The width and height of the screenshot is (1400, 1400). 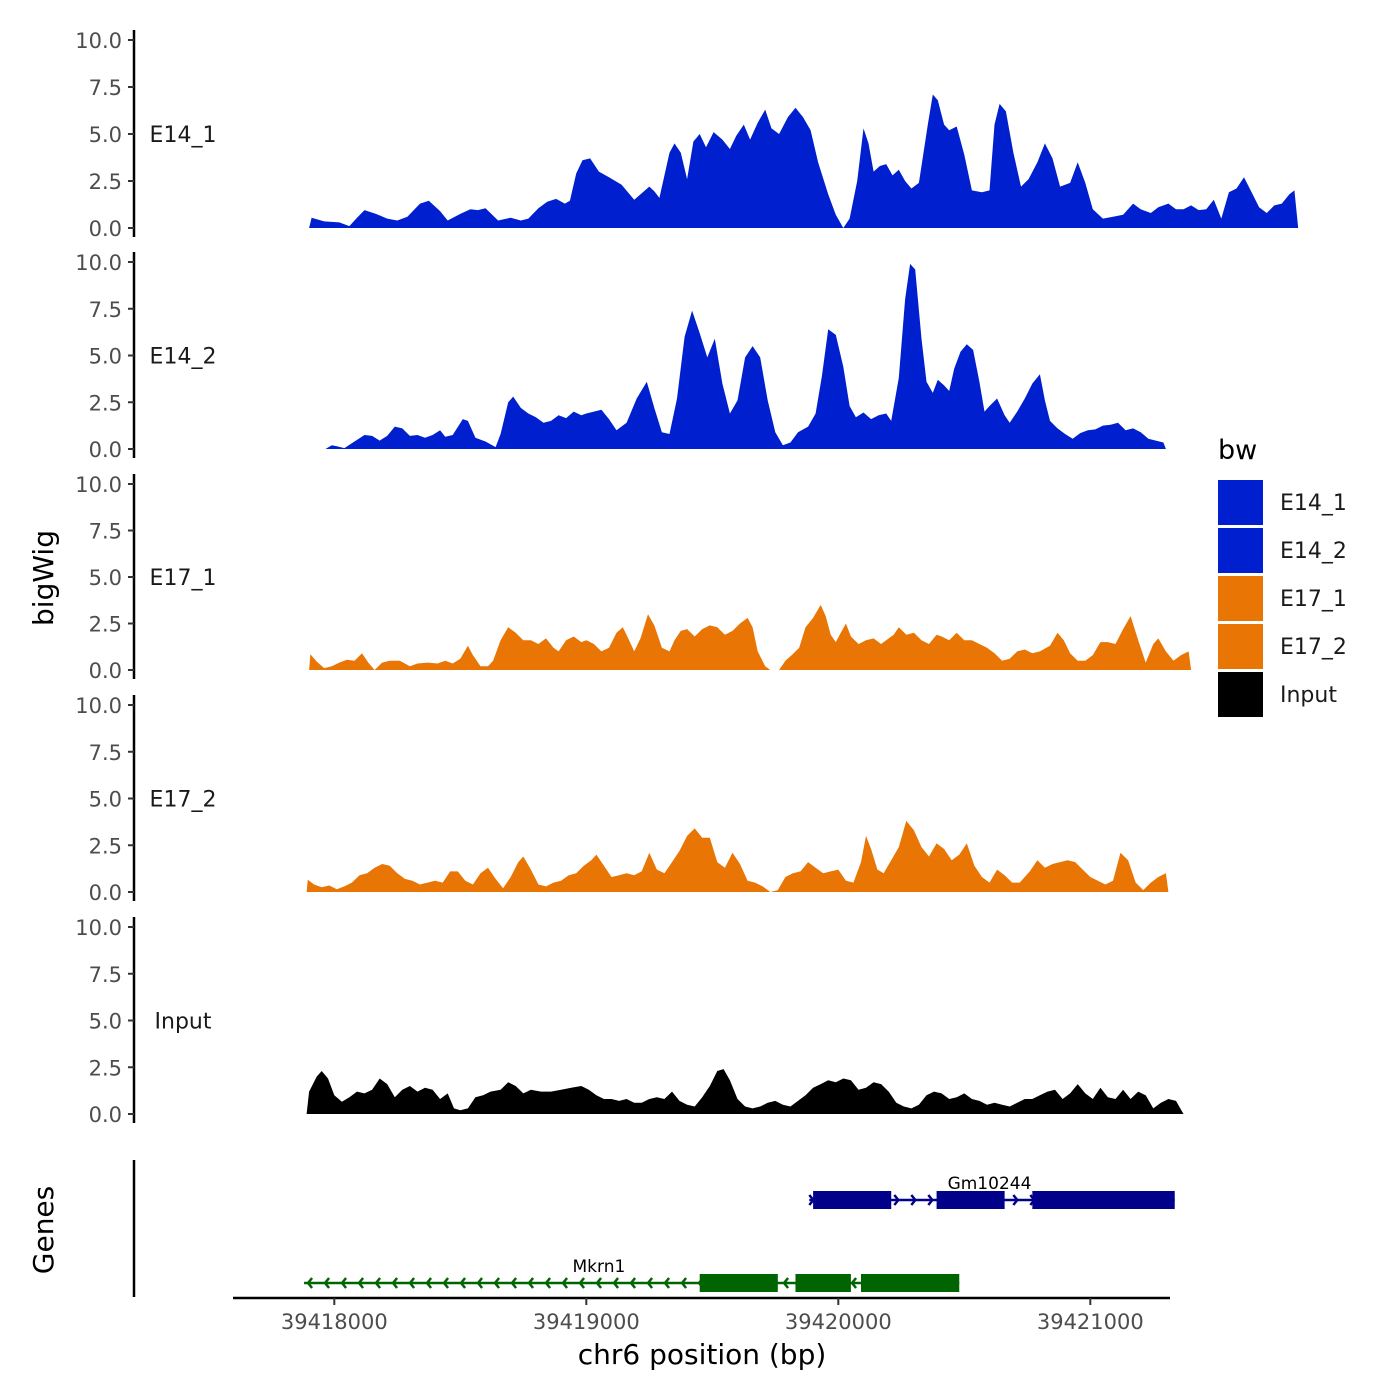 What do you see at coordinates (599, 1267) in the screenshot?
I see `gene-label: Mkrn1` at bounding box center [599, 1267].